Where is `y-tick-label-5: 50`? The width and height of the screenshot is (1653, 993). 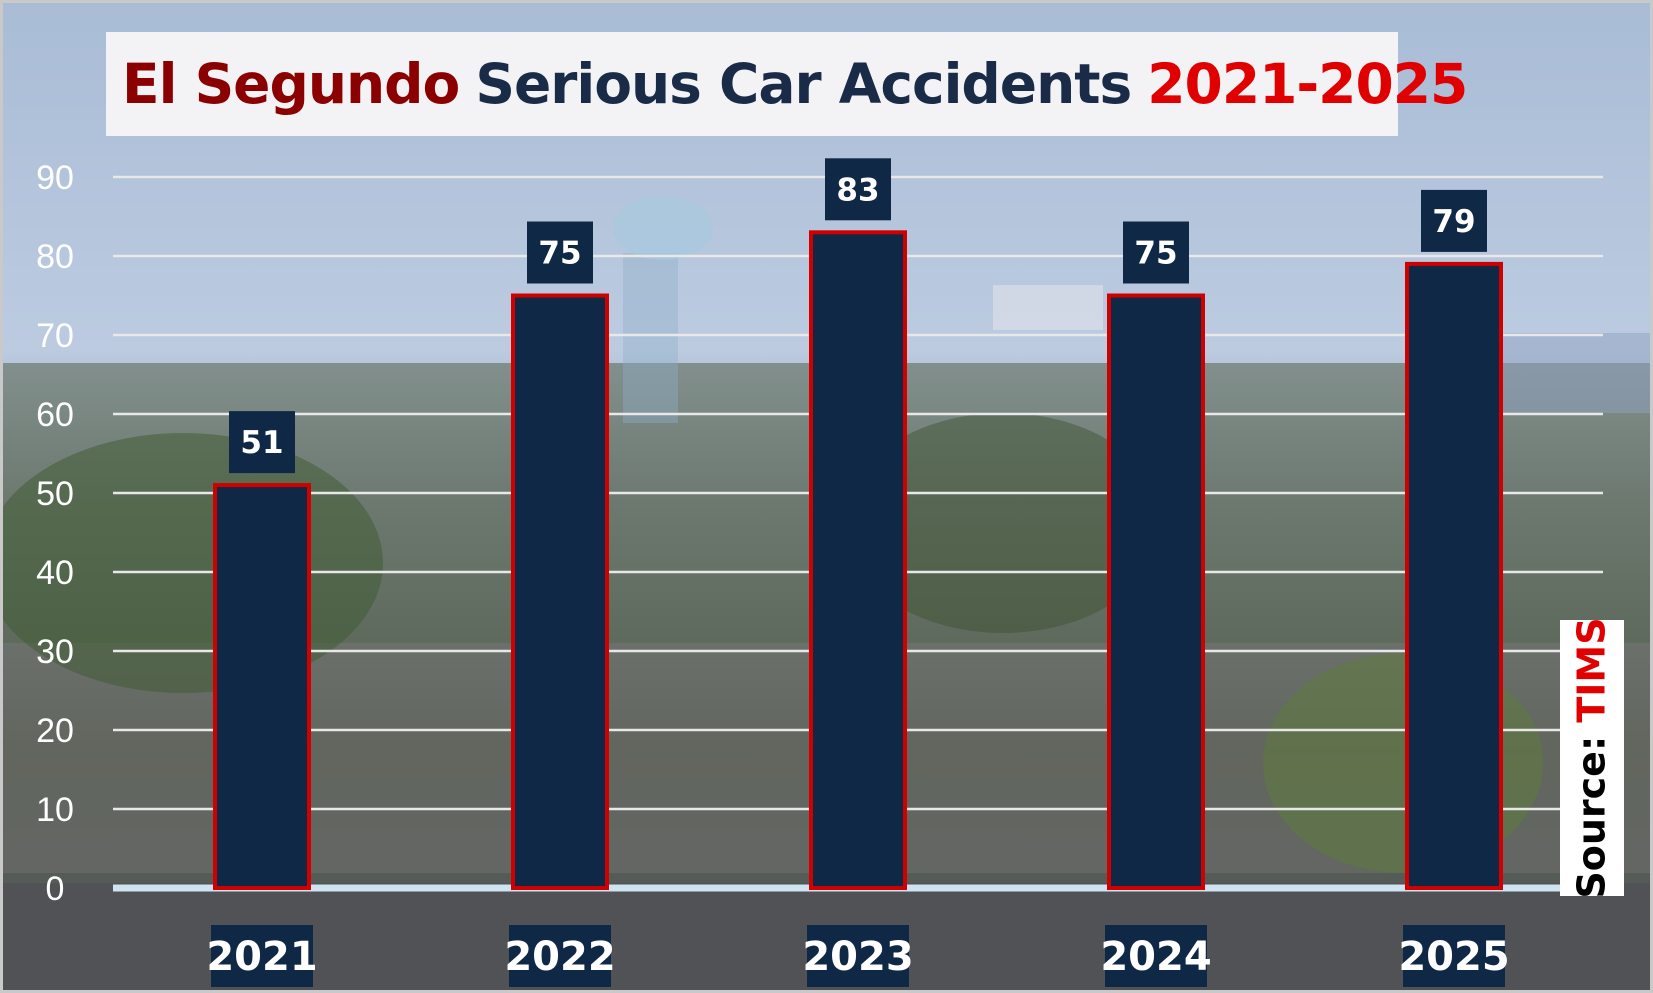
y-tick-label-5: 50 is located at coordinates (55, 494).